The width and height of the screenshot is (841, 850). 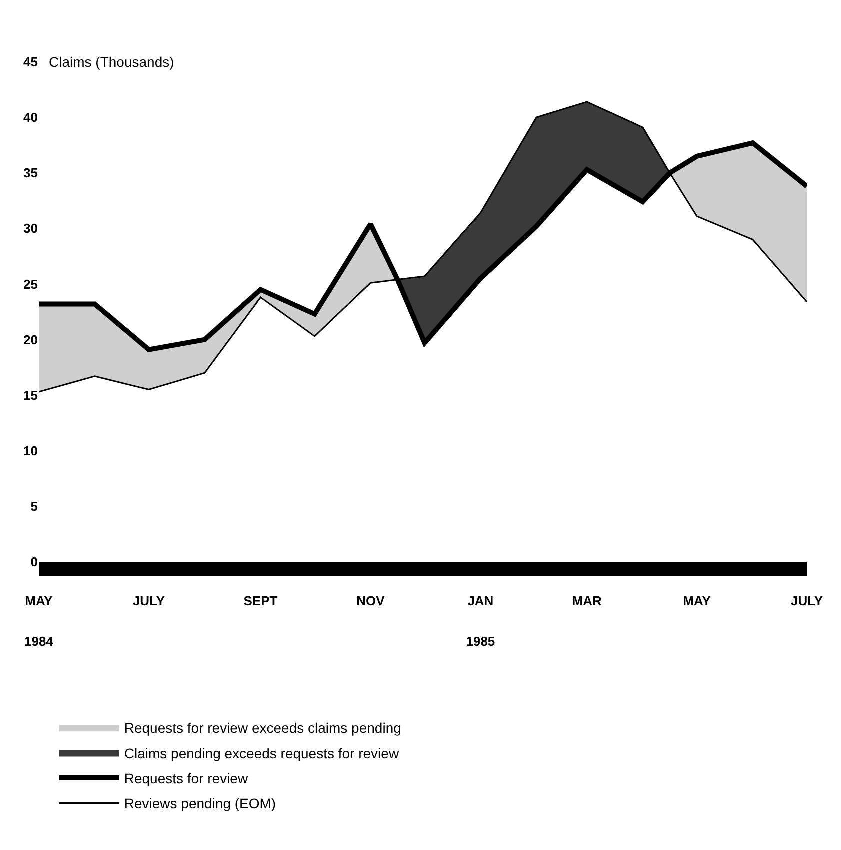 What do you see at coordinates (31, 118) in the screenshot?
I see `y-tick-label: 40` at bounding box center [31, 118].